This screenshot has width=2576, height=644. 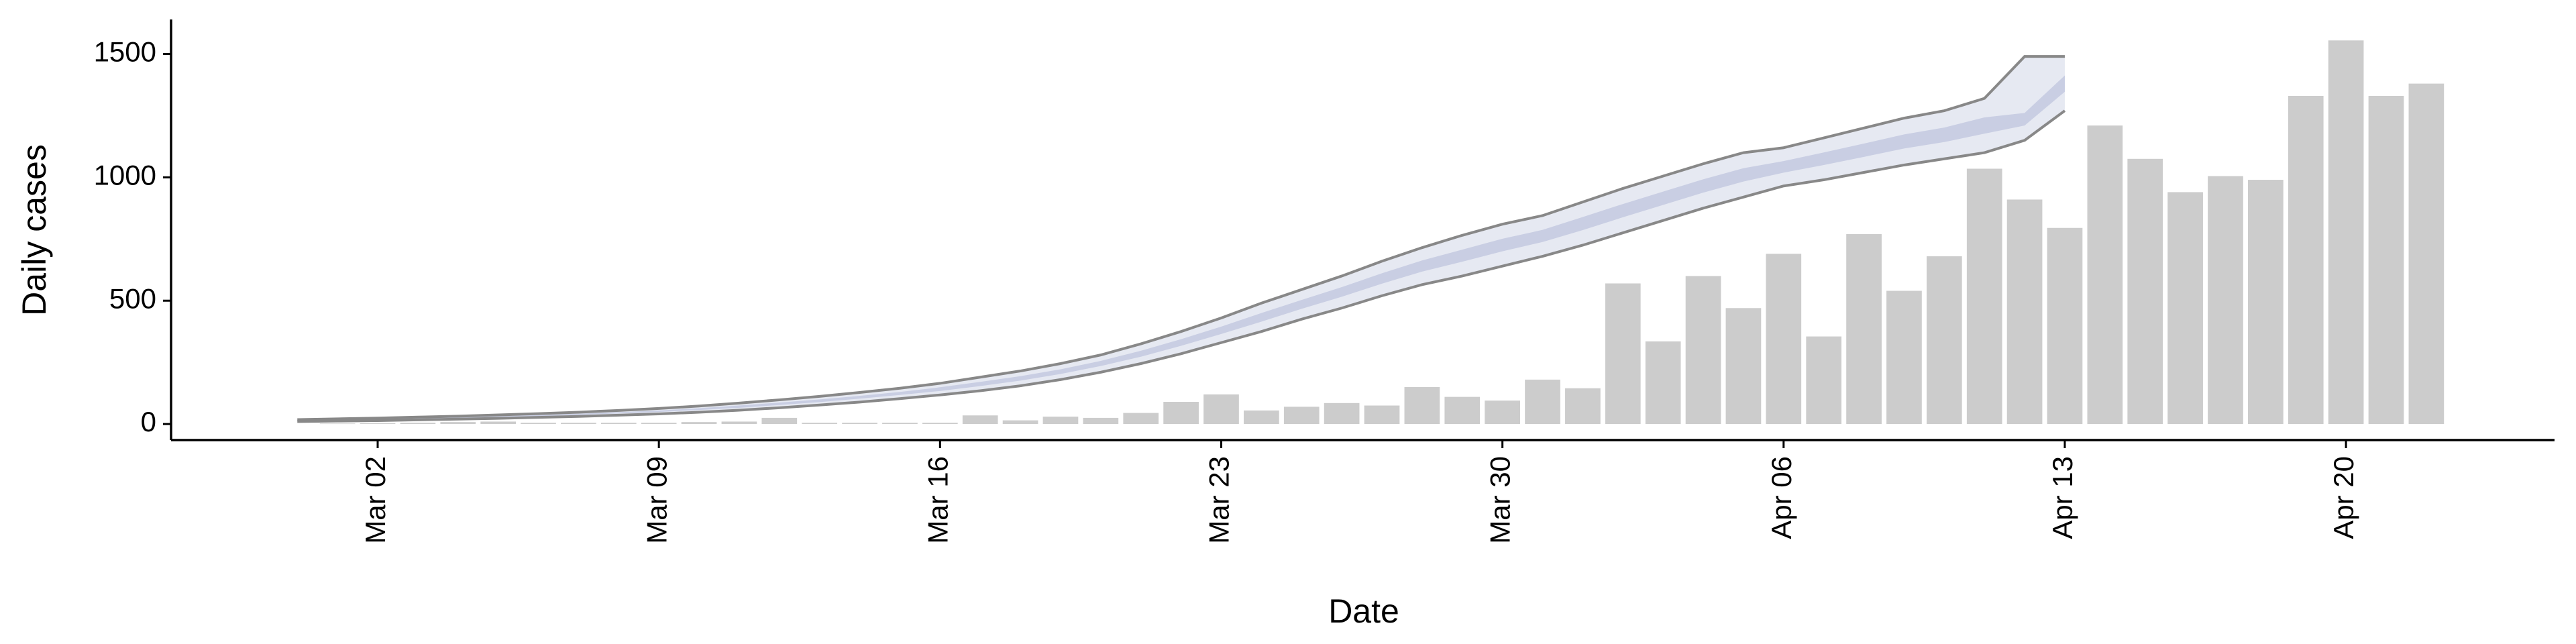 I want to click on x-tick-label: Mar 30, so click(x=1500, y=500).